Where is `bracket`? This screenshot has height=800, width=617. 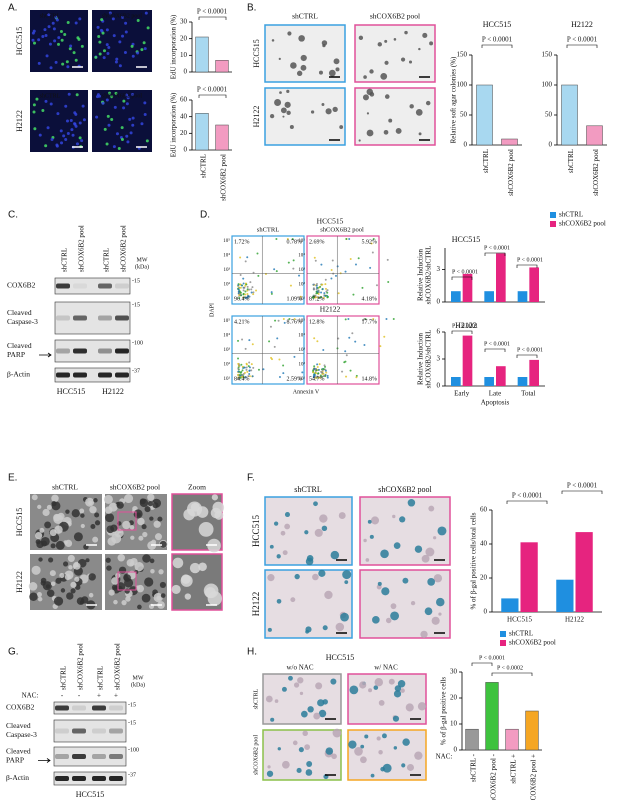 bracket is located at coordinates (212, 18).